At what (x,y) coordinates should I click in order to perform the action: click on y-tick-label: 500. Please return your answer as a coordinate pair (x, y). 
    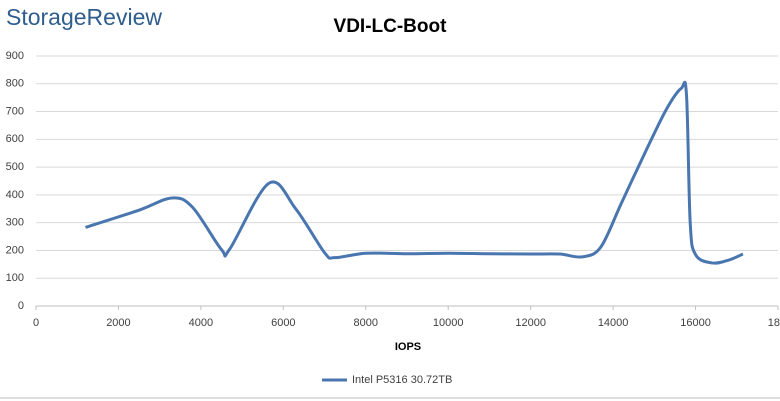
    Looking at the image, I should click on (15, 167).